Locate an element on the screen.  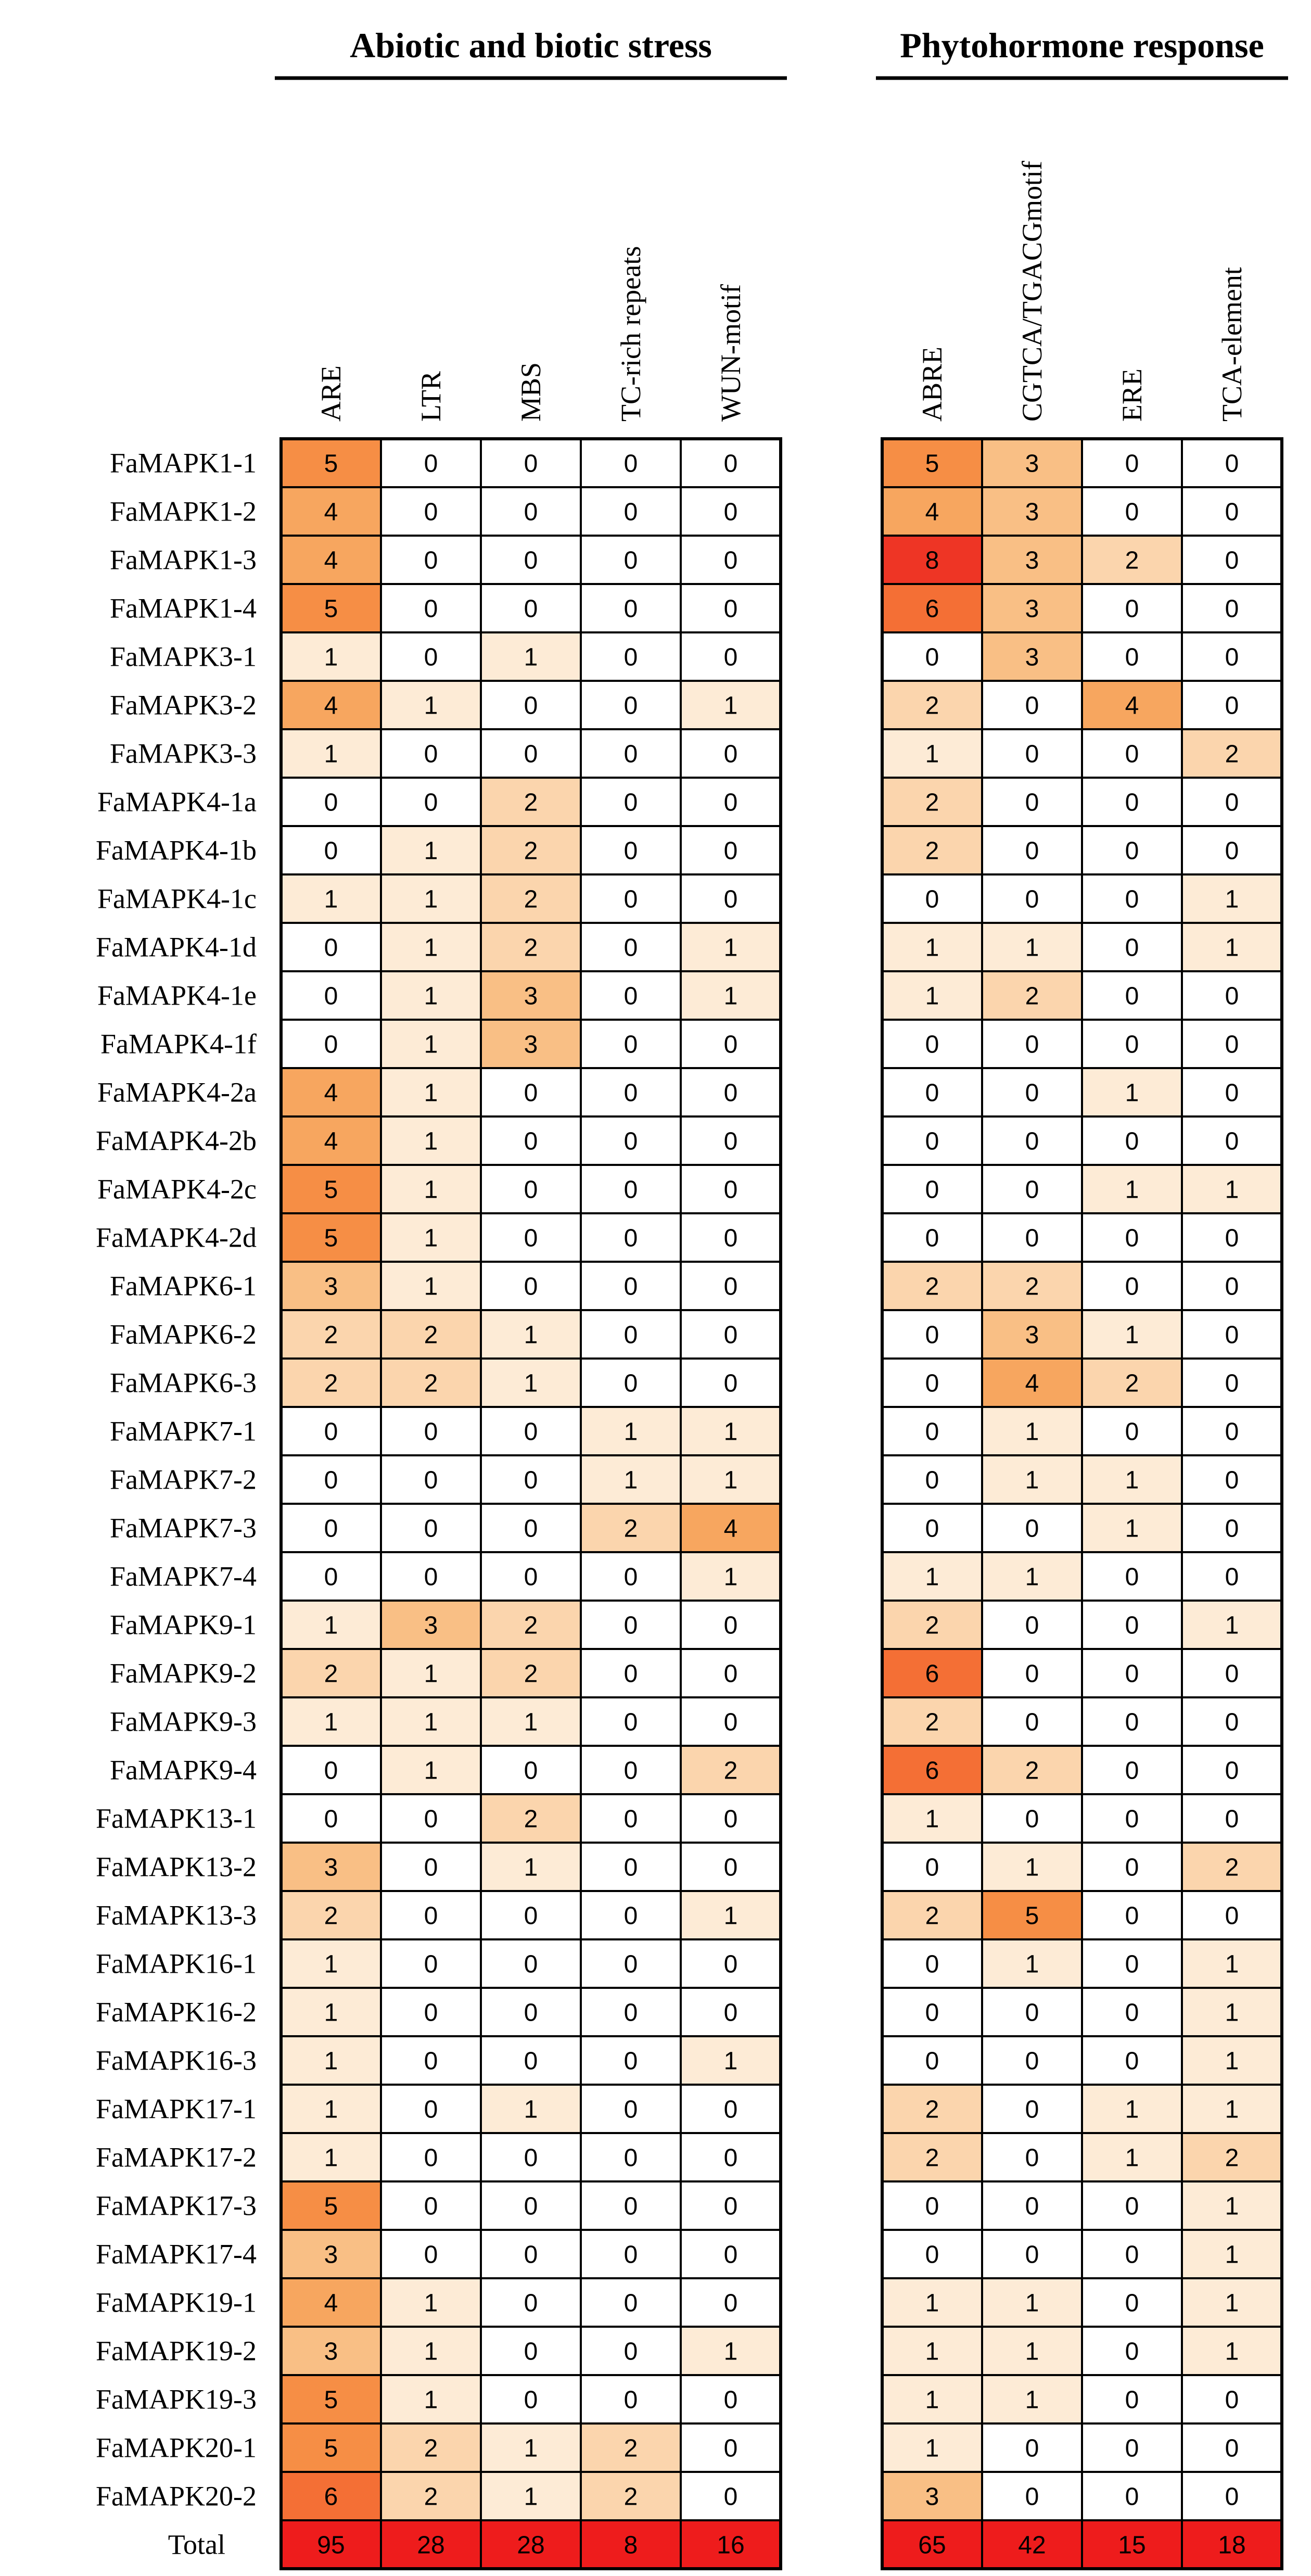
total-cell is located at coordinates (932, 2544).